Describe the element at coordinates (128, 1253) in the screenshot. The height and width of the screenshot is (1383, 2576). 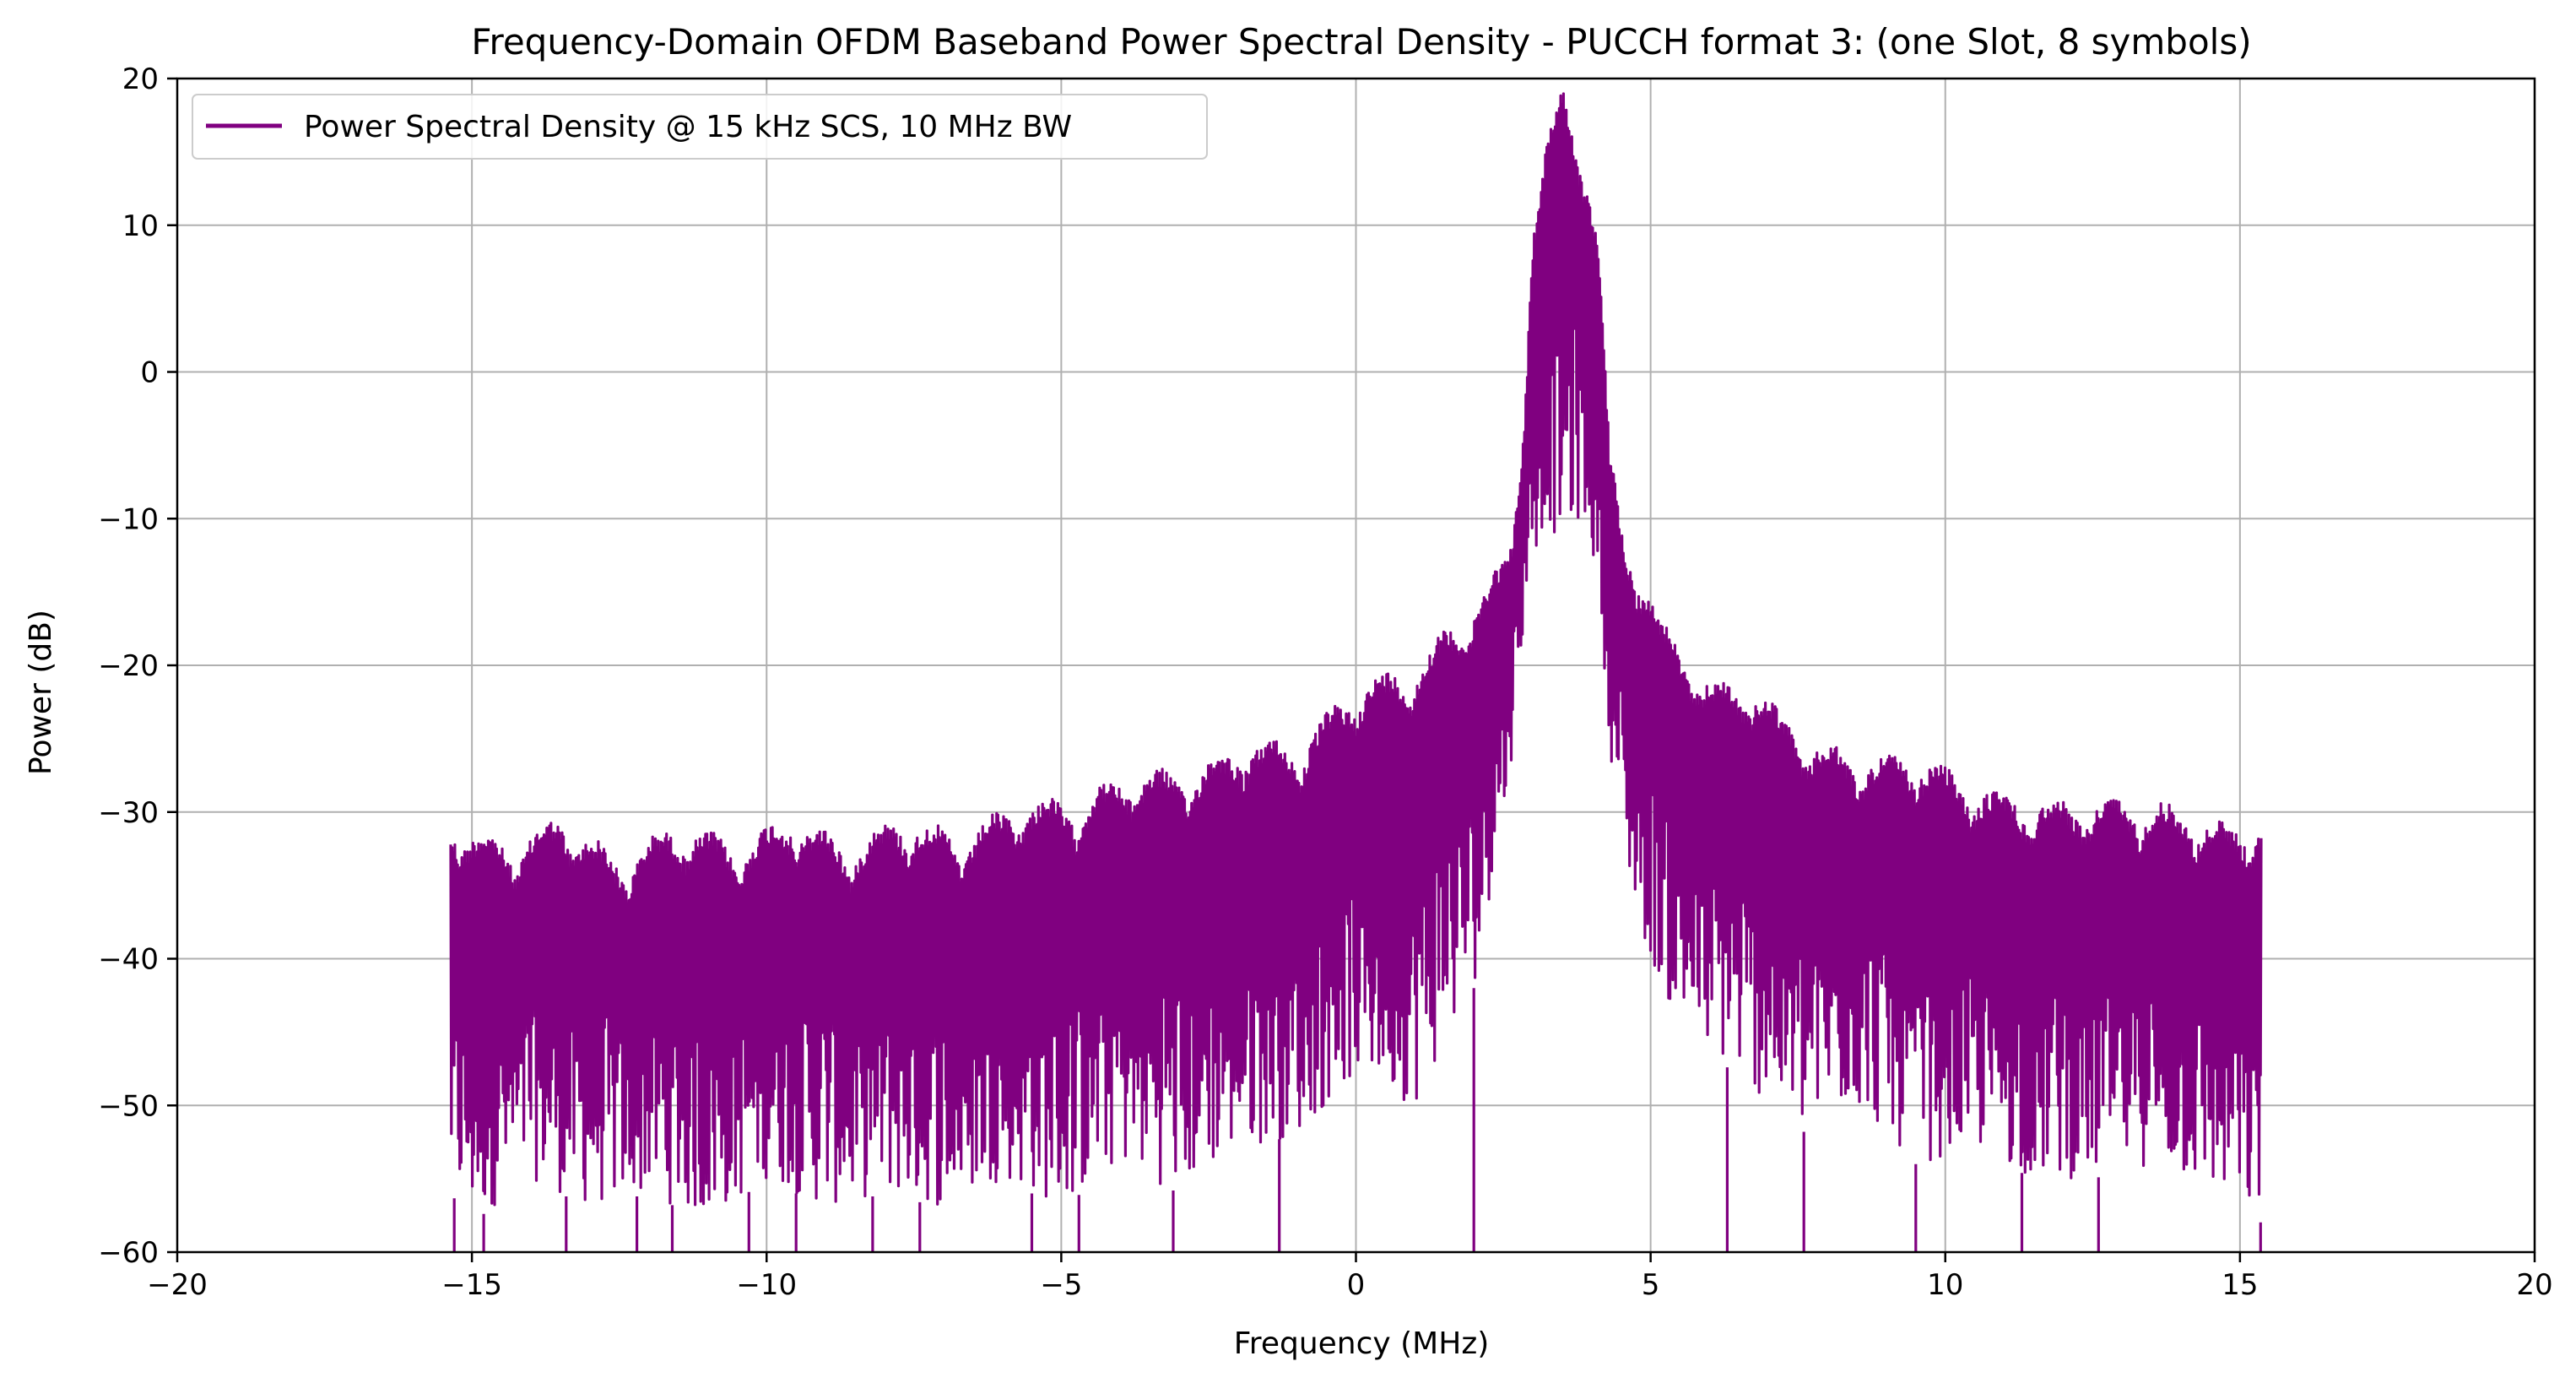
I see `y-tick-label: −60` at that location.